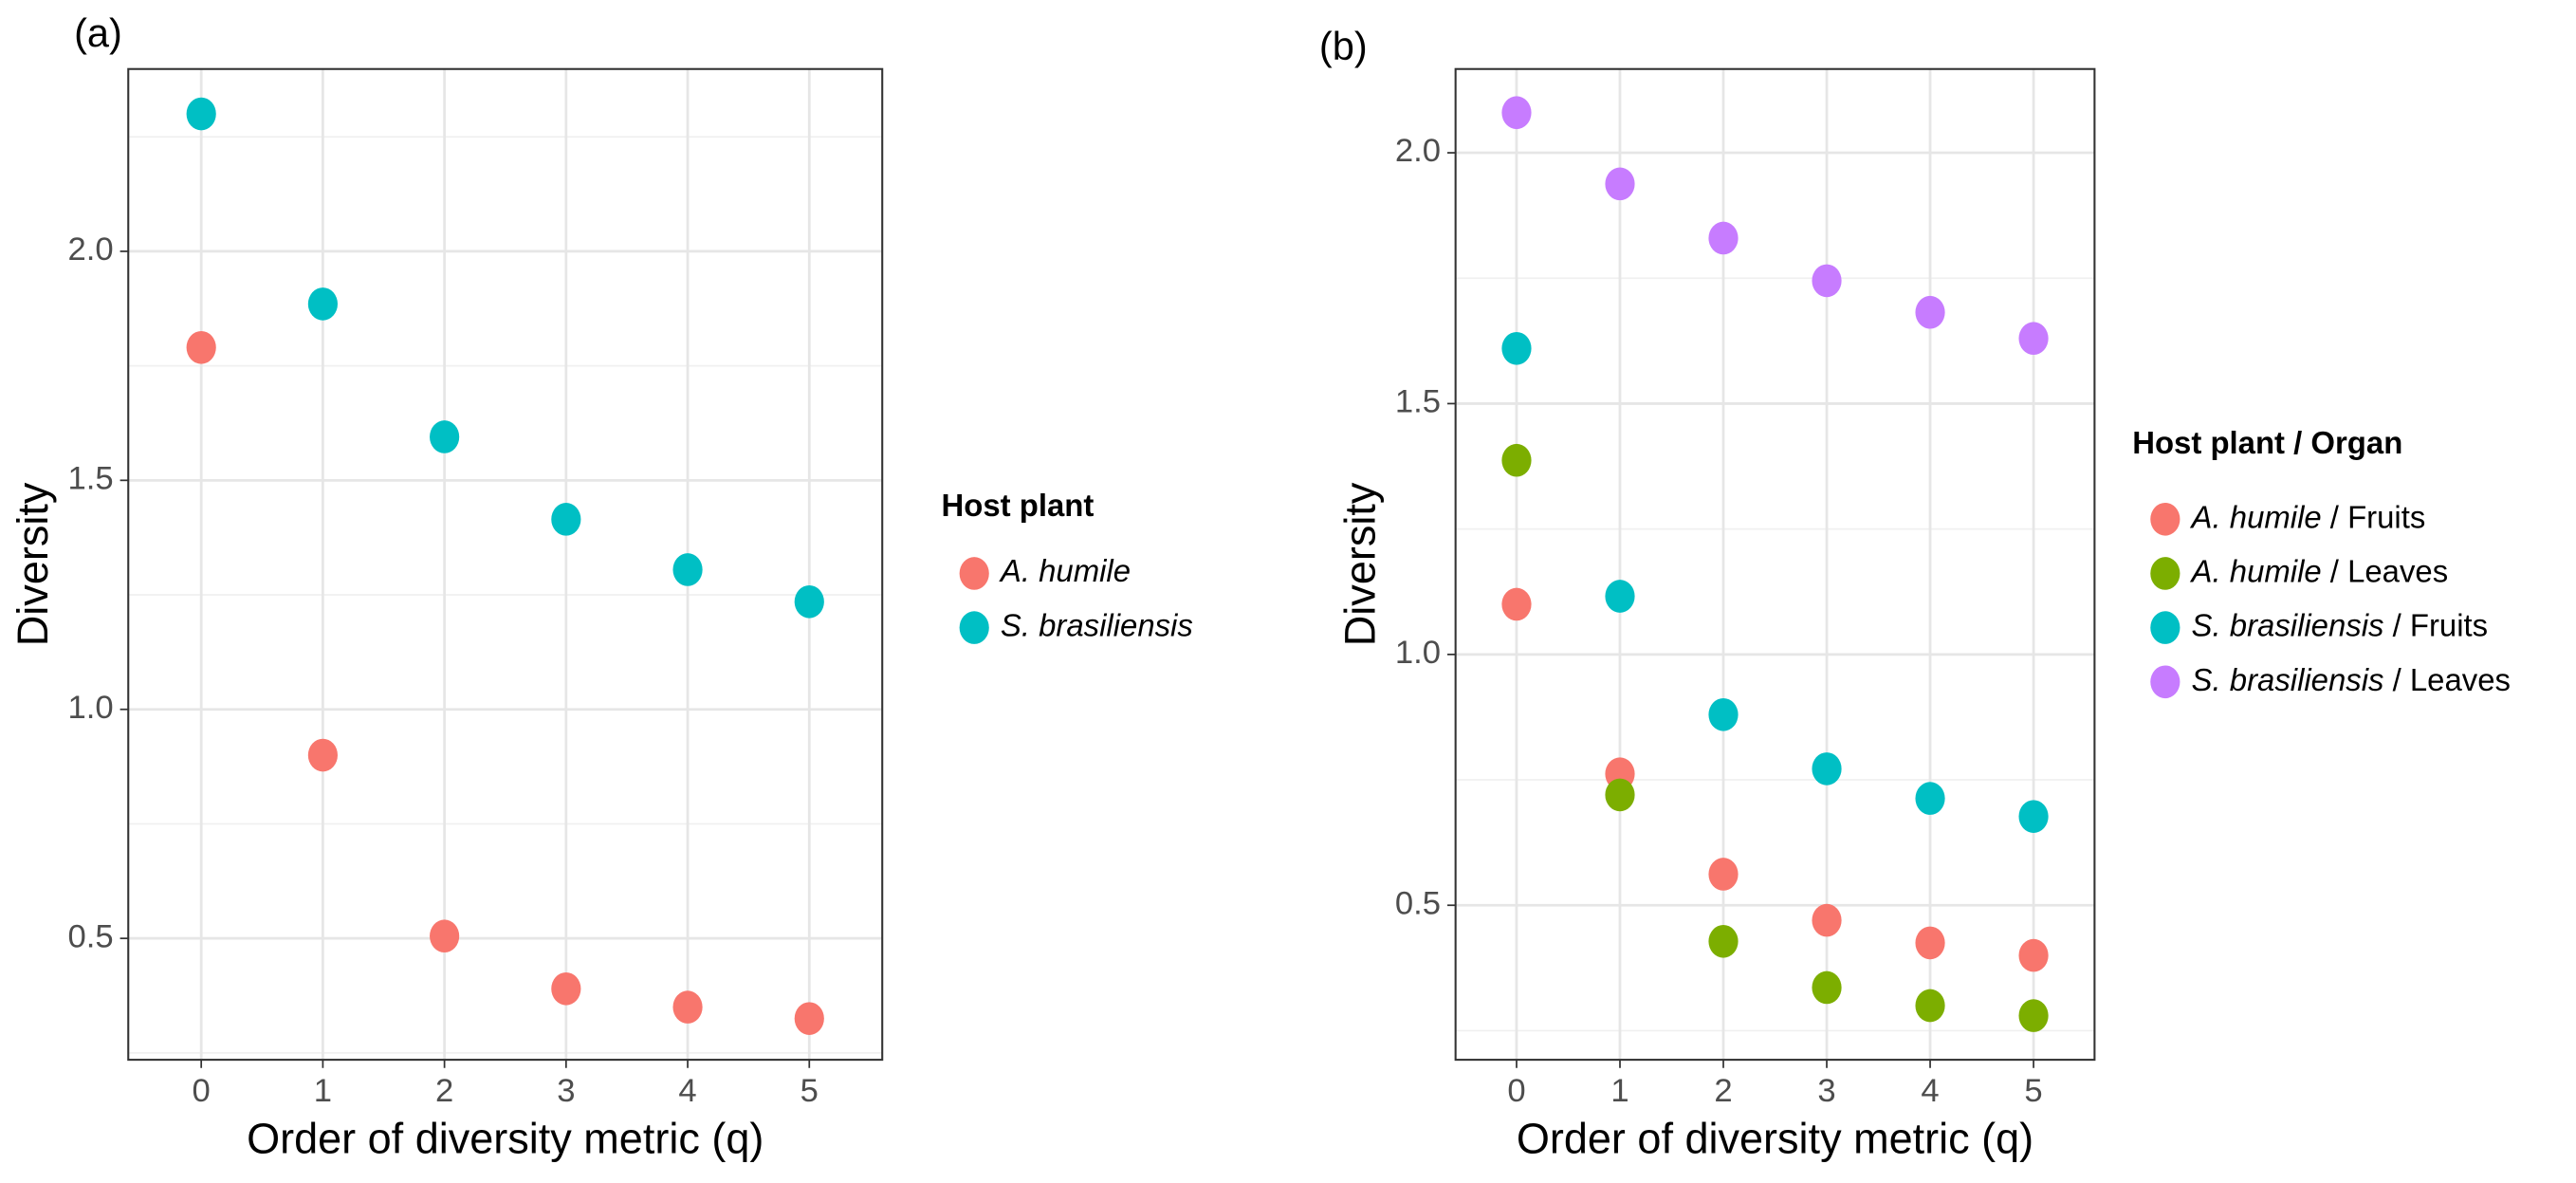  I want to click on legend-entry: S. brasiliensis / Leaves, so click(2351, 678).